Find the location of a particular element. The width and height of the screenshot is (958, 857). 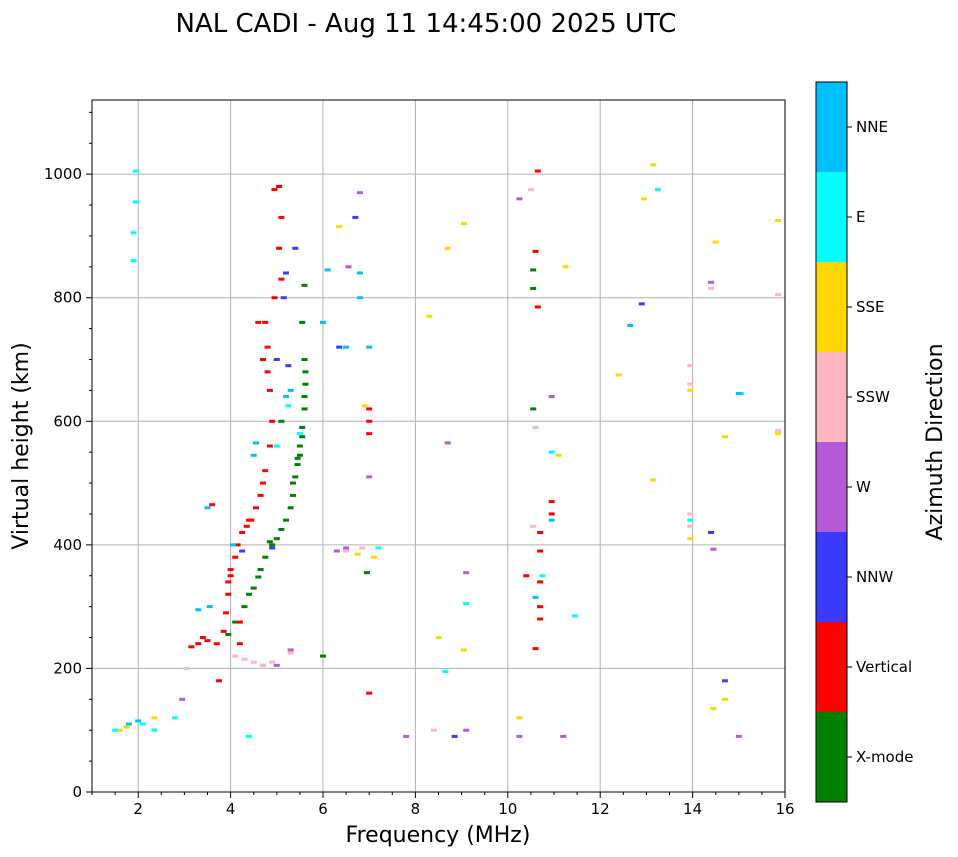

x-tick-label: 2 is located at coordinates (138, 809).